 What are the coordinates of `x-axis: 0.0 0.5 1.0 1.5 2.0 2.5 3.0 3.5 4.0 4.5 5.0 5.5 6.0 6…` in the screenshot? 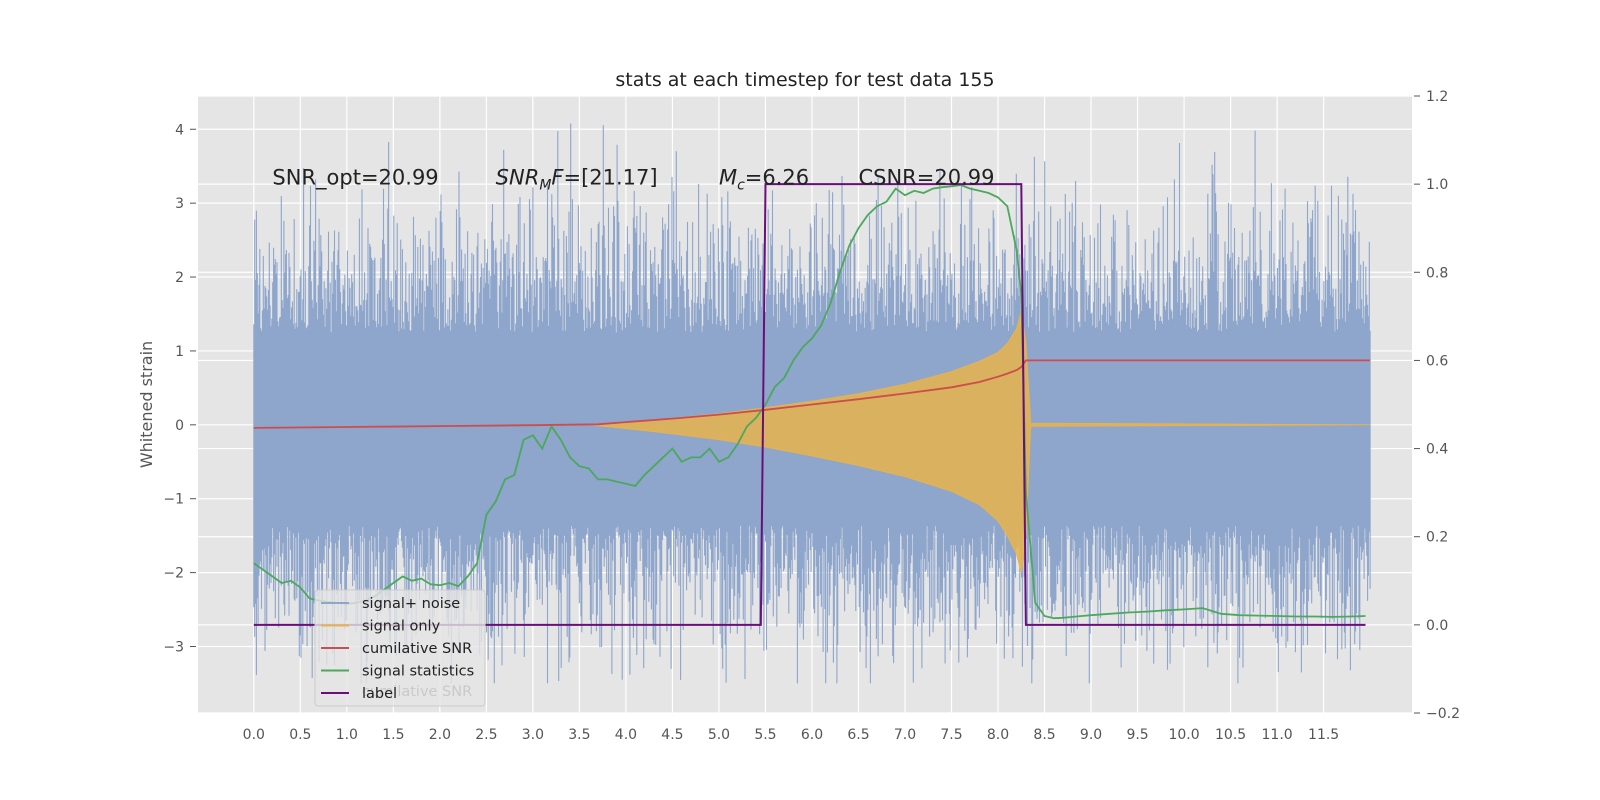 It's located at (791, 735).